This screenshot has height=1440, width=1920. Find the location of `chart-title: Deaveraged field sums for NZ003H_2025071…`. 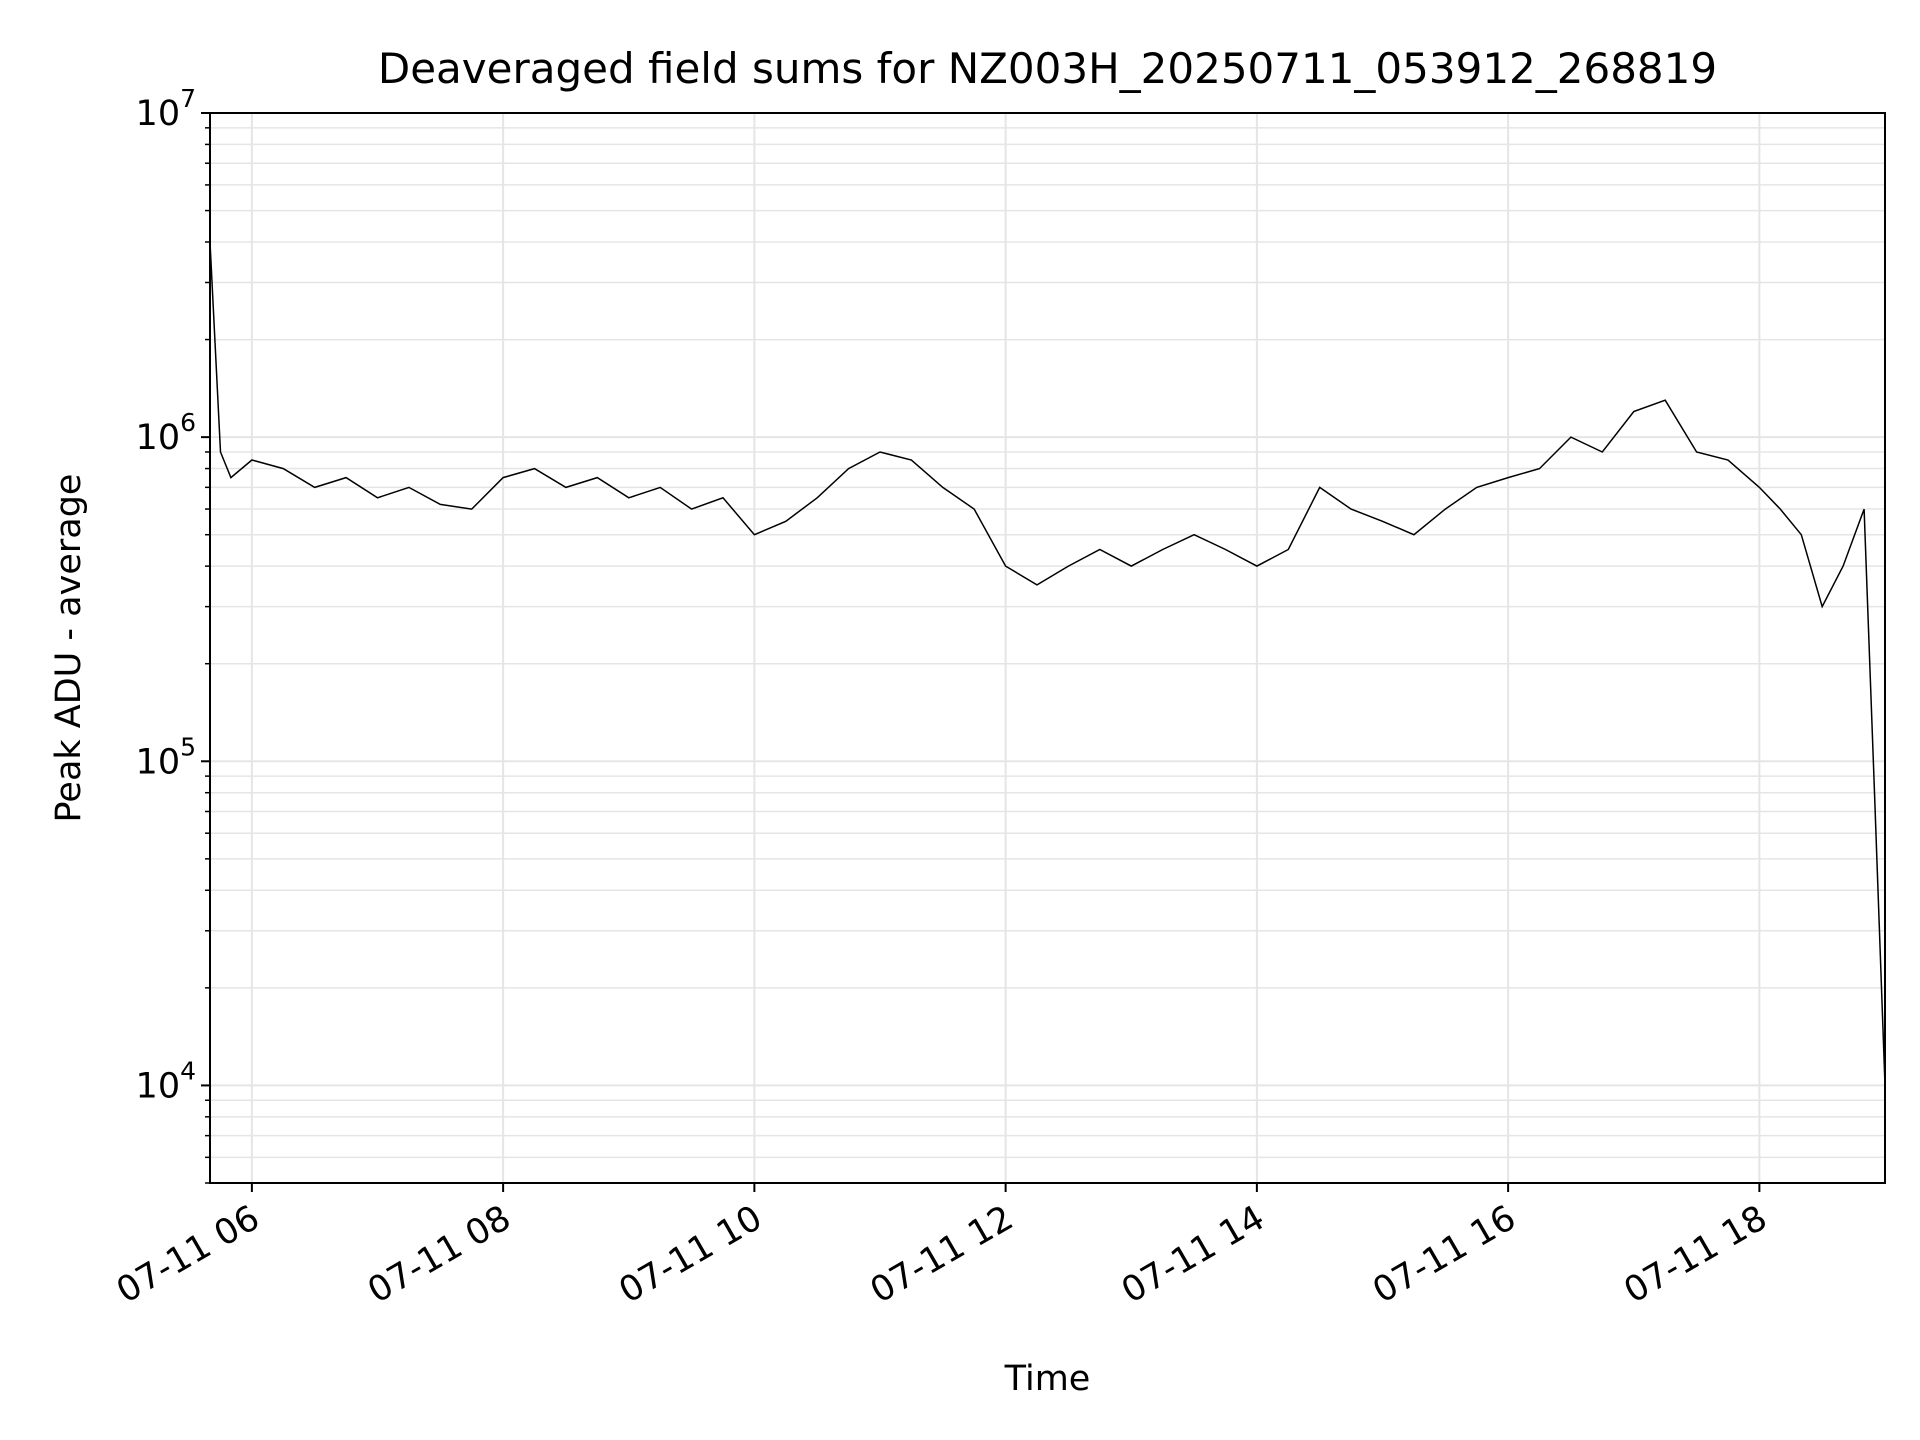

chart-title: Deaveraged field sums for NZ003H_2025071… is located at coordinates (1047, 68).